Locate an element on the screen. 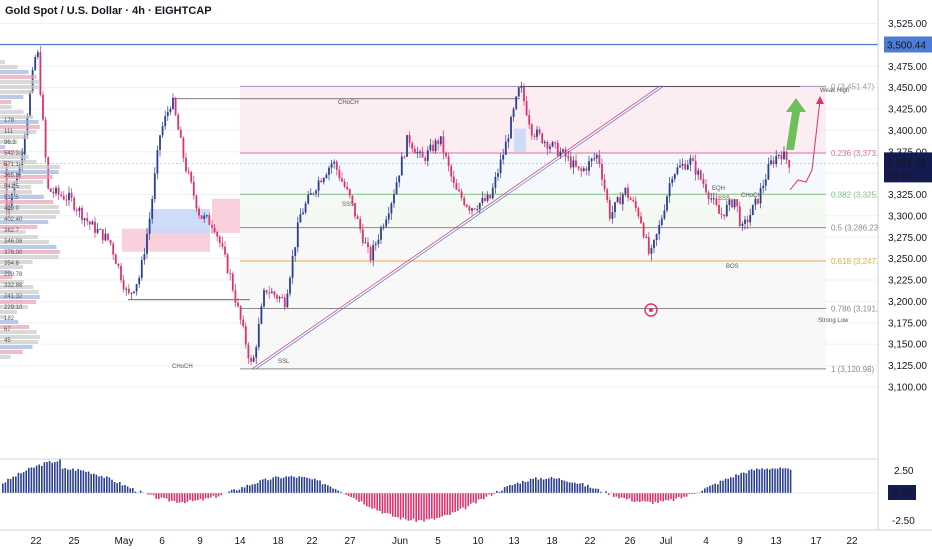 This screenshot has width=932, height=550. volume-profile-label: 542.384 is located at coordinates (15, 154).